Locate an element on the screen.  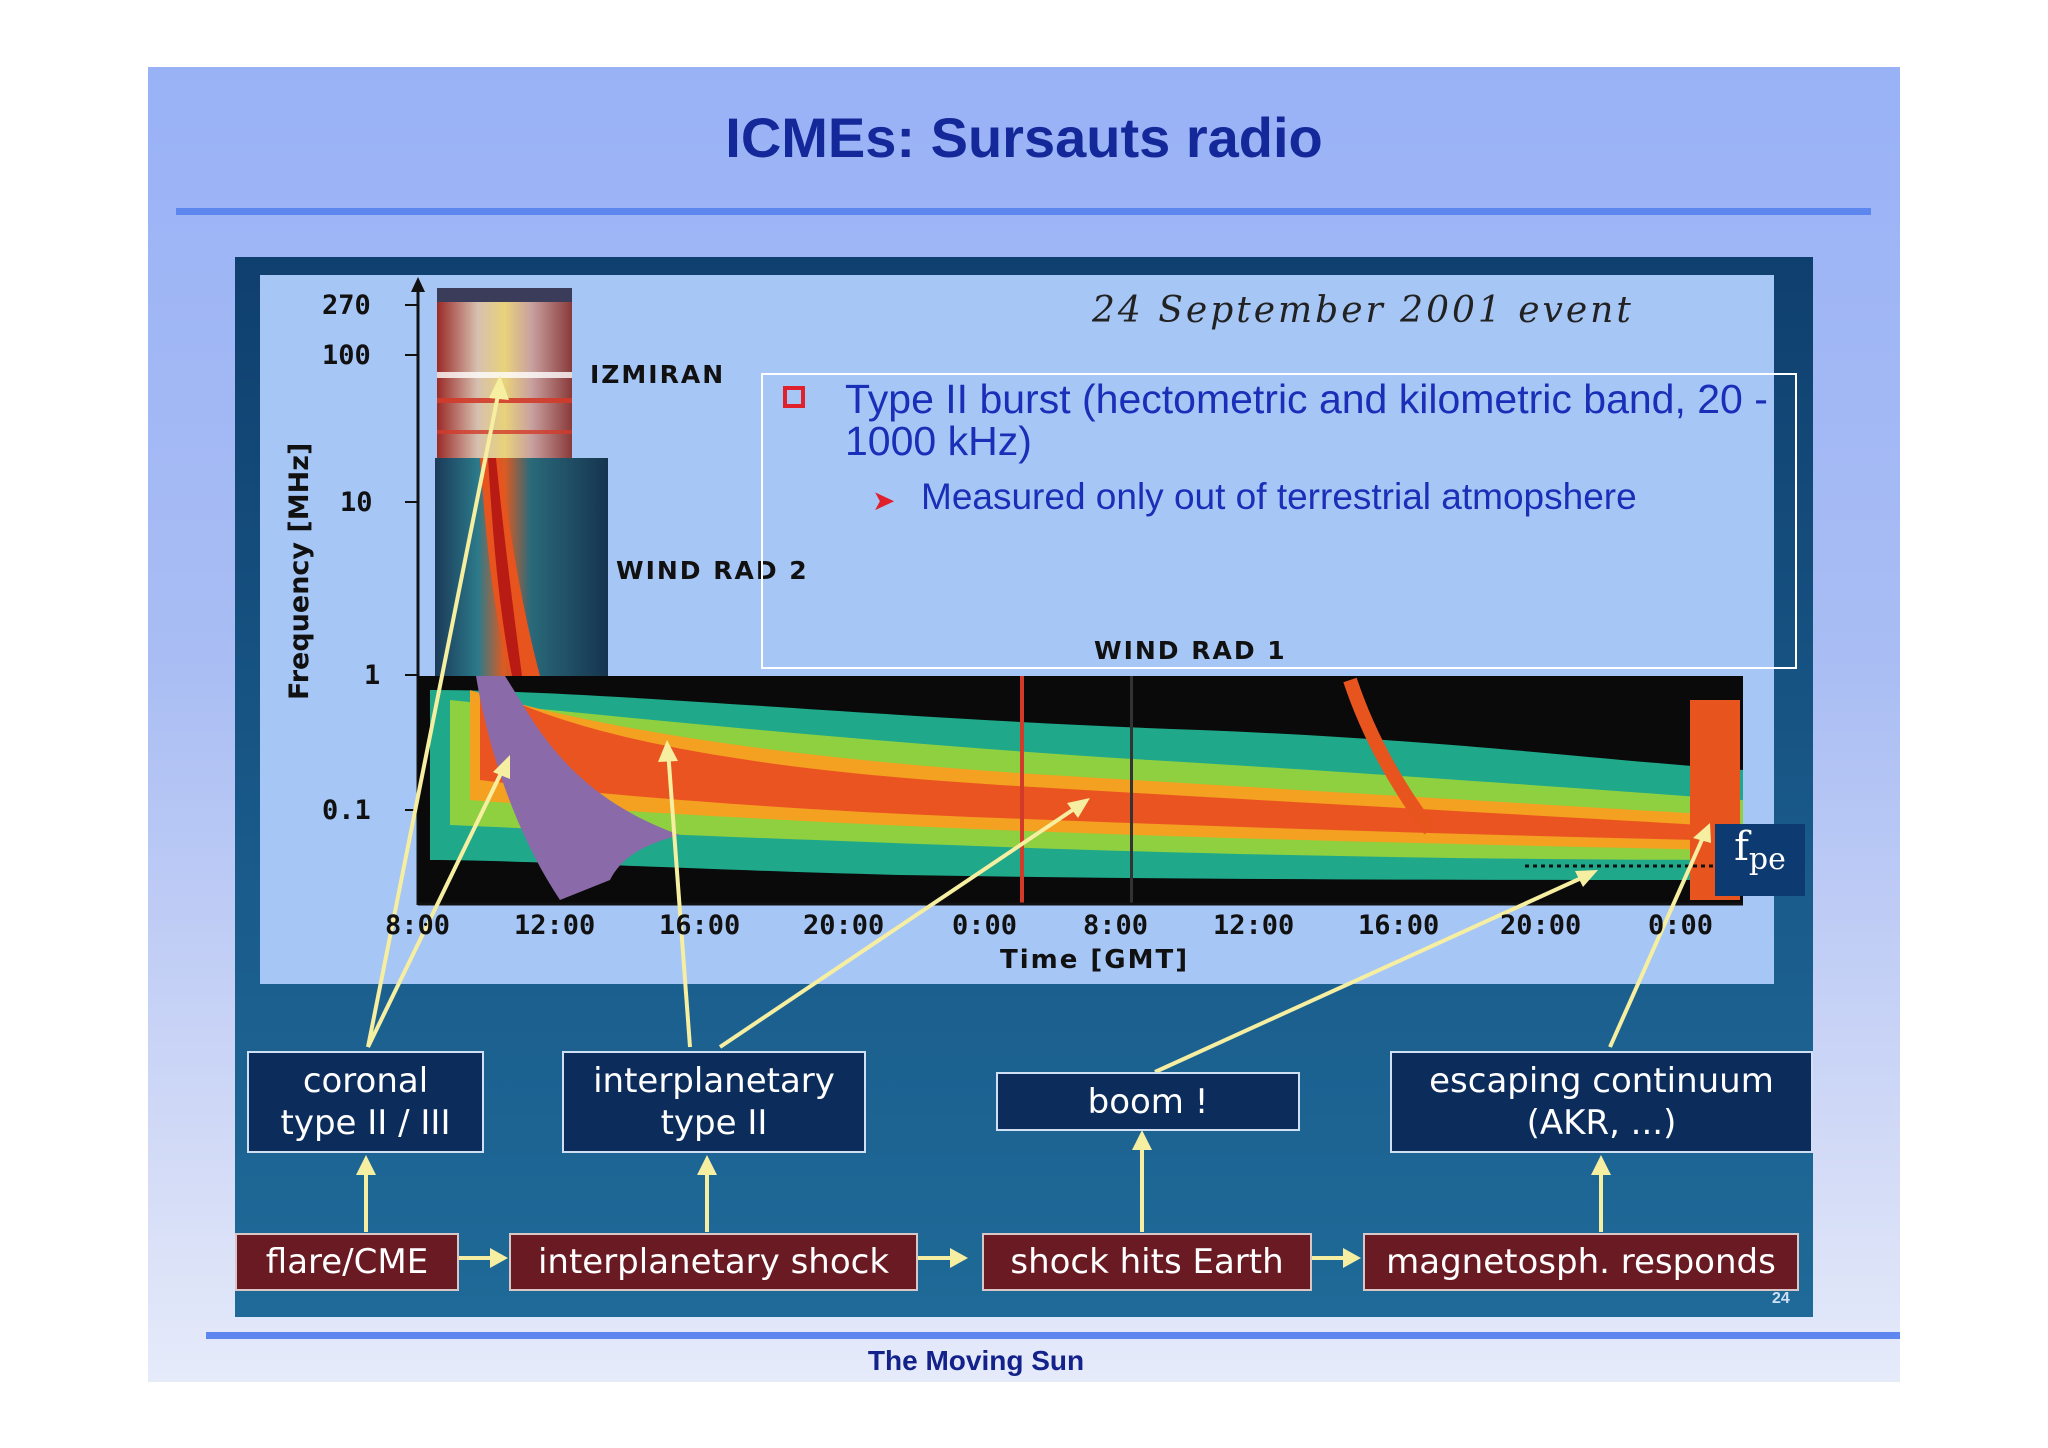
box-flare-cme: flare/CME is located at coordinates (347, 1262).